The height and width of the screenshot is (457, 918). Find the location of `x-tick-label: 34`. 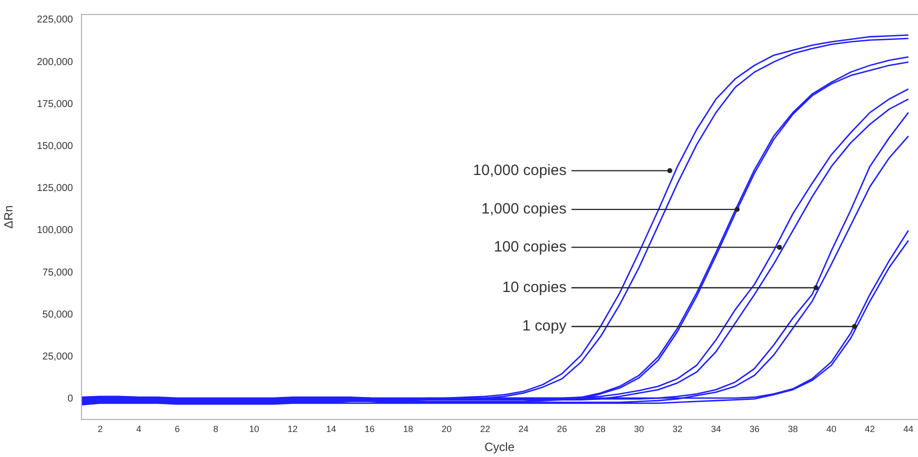

x-tick-label: 34 is located at coordinates (715, 429).